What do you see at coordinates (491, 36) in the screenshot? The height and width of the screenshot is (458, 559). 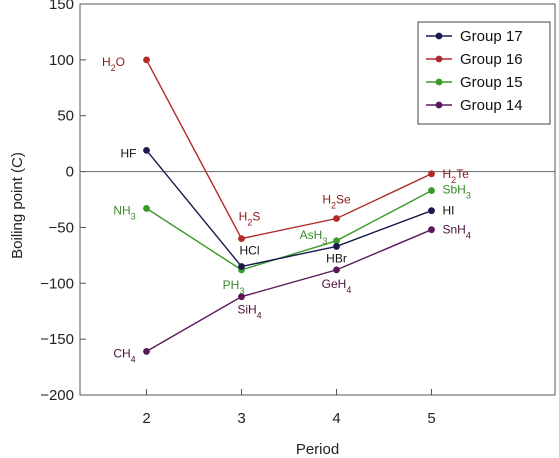 I see `legend-label: Group 17` at bounding box center [491, 36].